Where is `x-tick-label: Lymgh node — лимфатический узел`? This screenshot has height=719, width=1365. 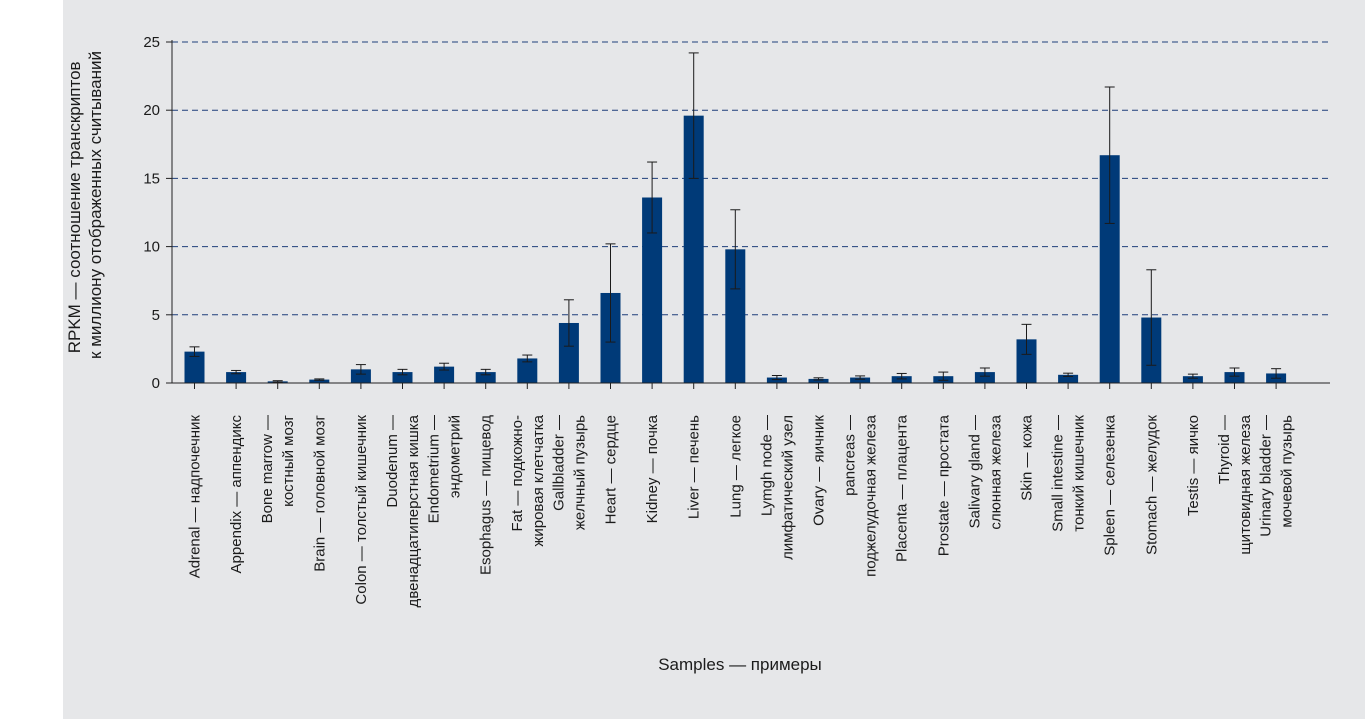 x-tick-label: Lymgh node — лимфатический узел is located at coordinates (777, 487).